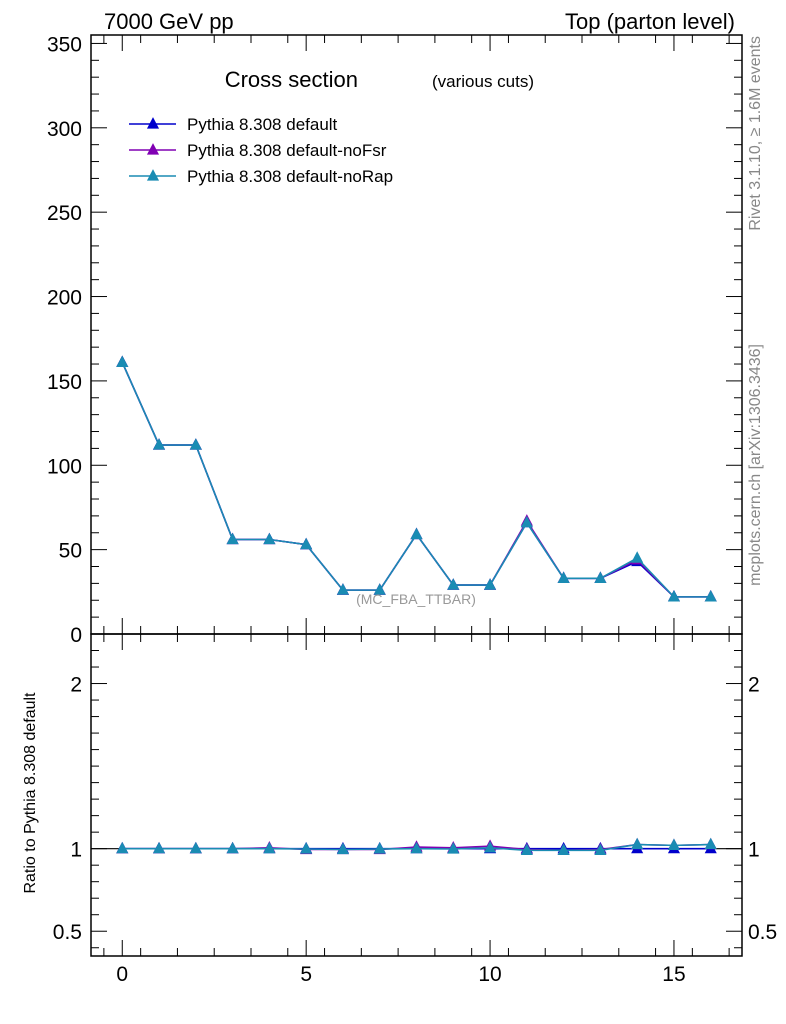 The width and height of the screenshot is (786, 1024). Describe the element at coordinates (64, 213) in the screenshot. I see `y-tick-label: 250` at that location.